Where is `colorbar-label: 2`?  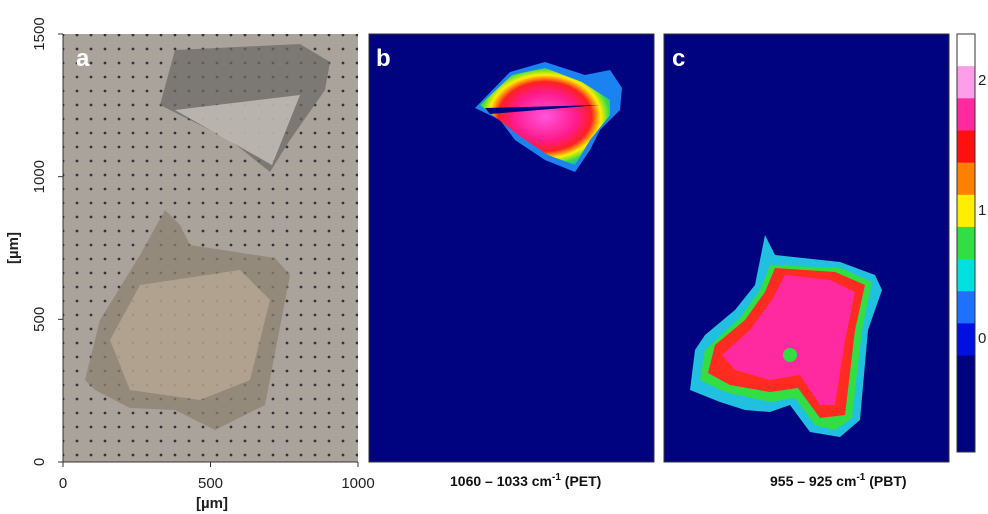
colorbar-label: 2 is located at coordinates (982, 80).